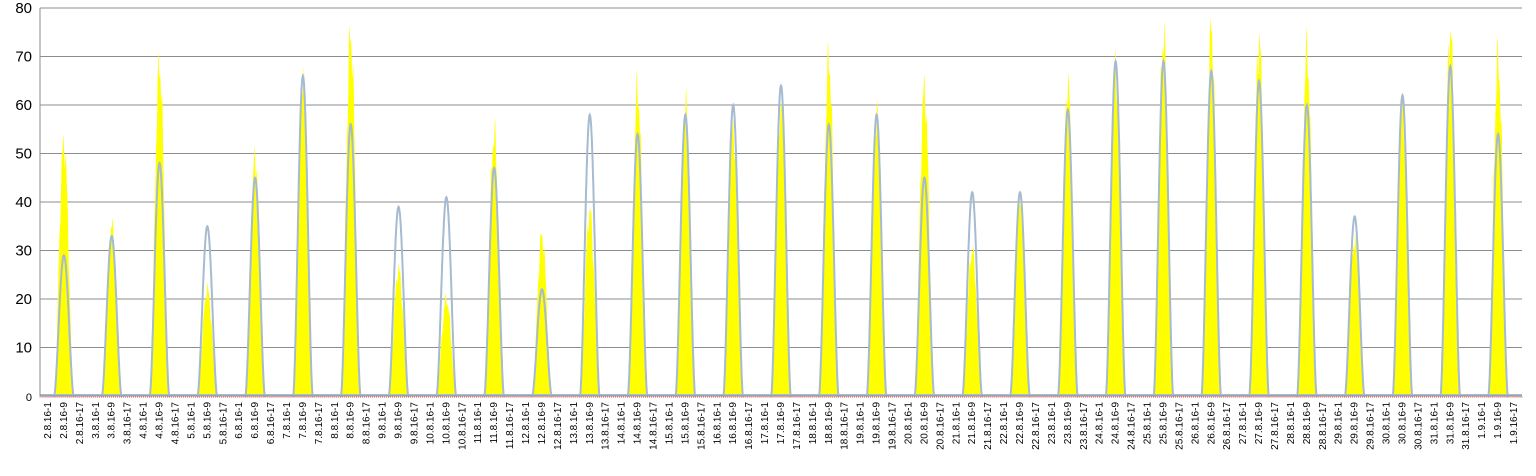  Describe the element at coordinates (303, 231) in the screenshot. I see `area-peak-7.8.16` at that location.